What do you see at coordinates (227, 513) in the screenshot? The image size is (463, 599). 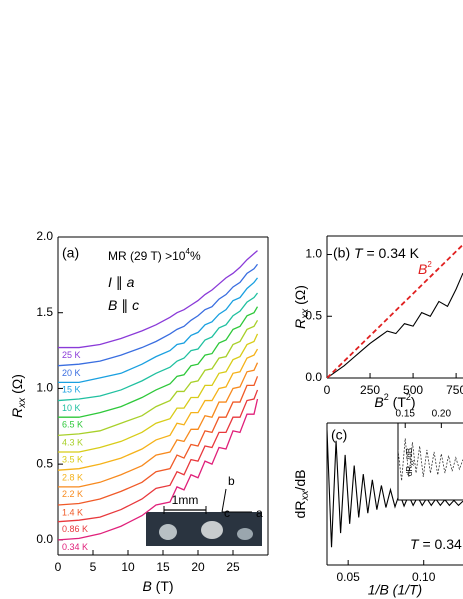 I see `axis-letter: c` at bounding box center [227, 513].